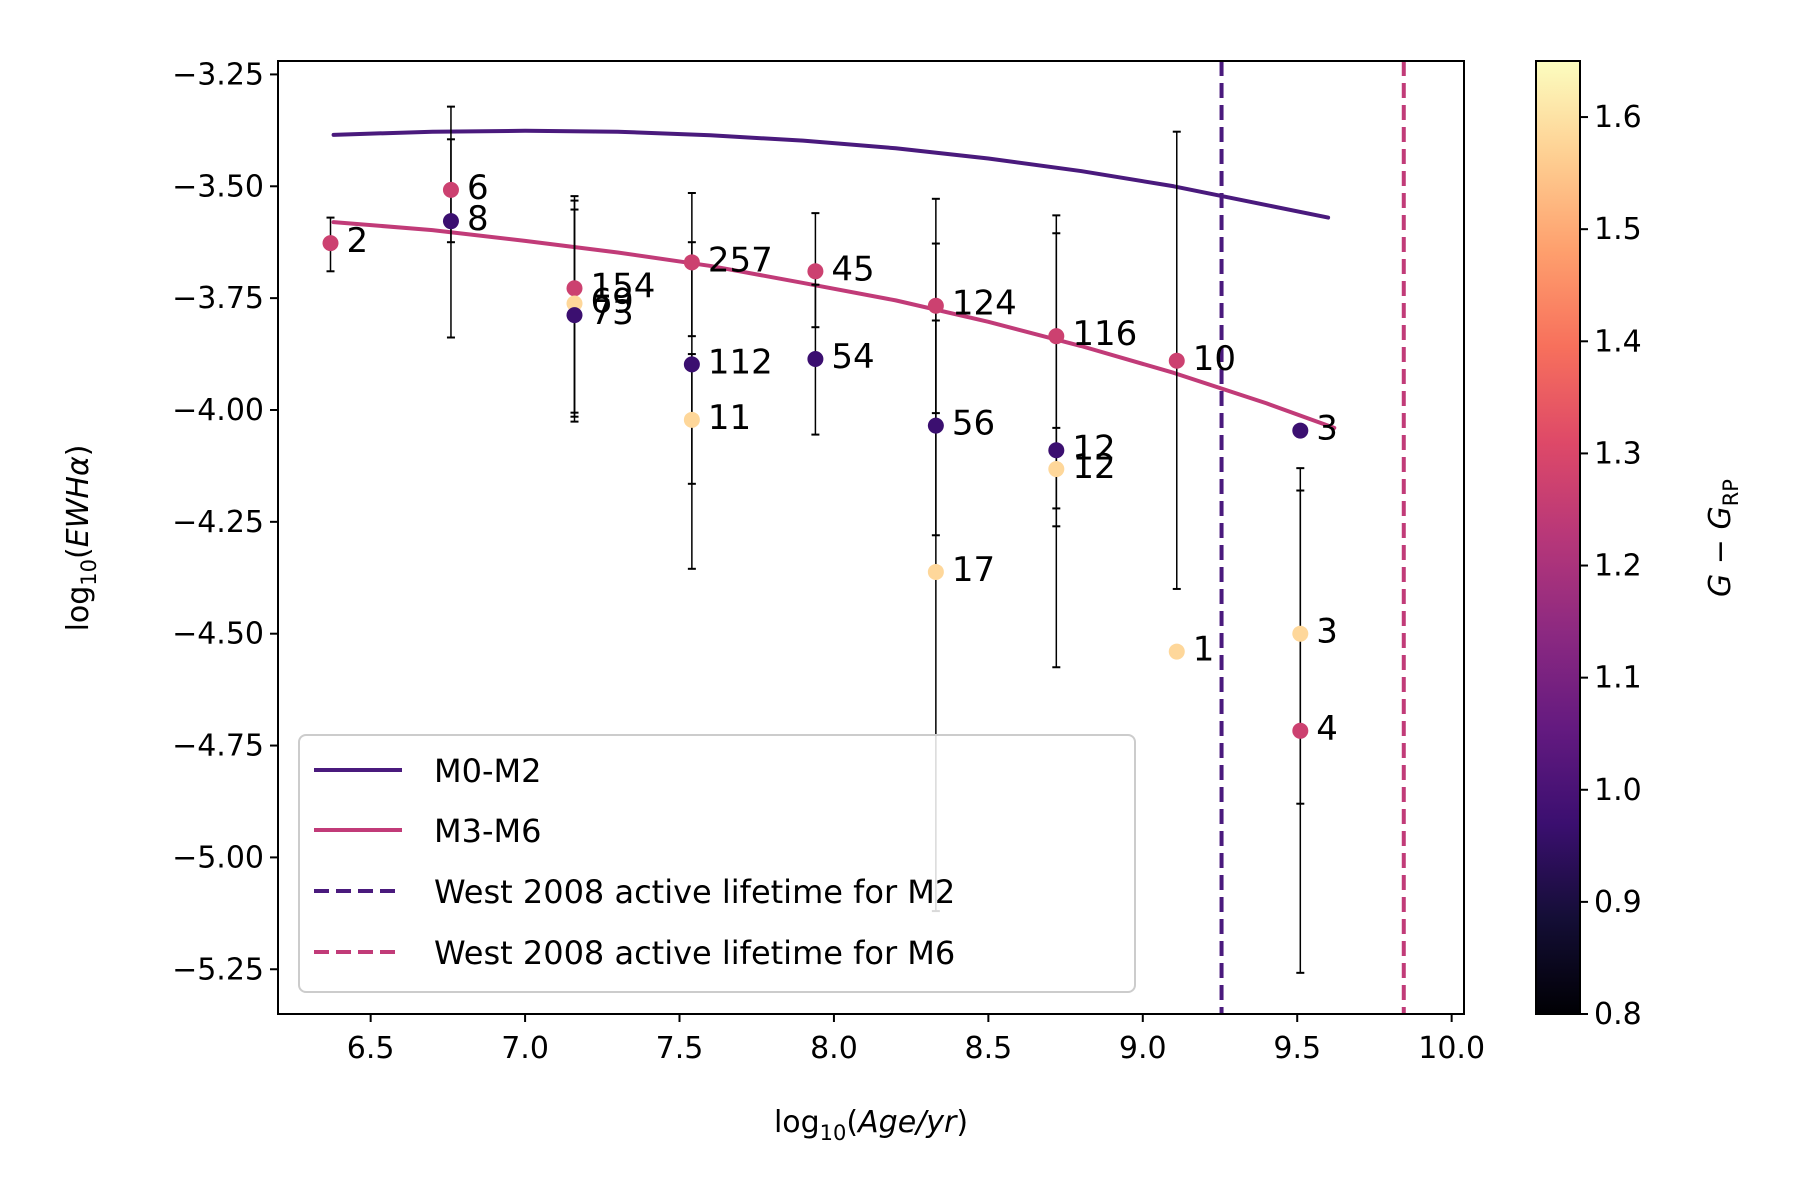 The image size is (1800, 1204). What do you see at coordinates (612, 302) in the screenshot?
I see `data-point-label: 69` at bounding box center [612, 302].